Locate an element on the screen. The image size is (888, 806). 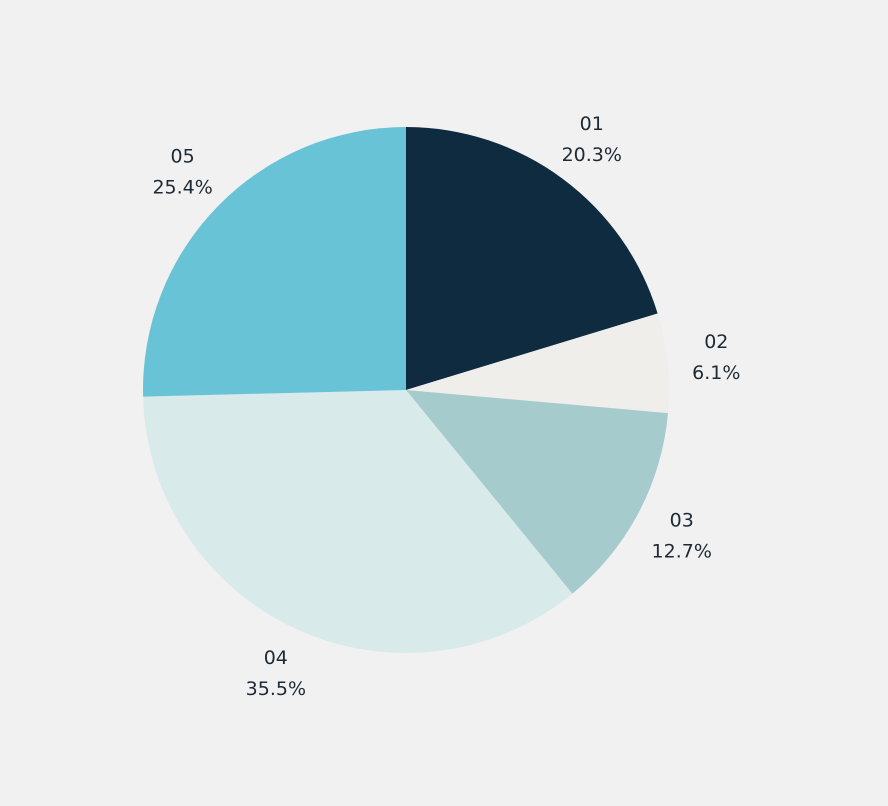
value-label: 35.5% is located at coordinates (276, 689).